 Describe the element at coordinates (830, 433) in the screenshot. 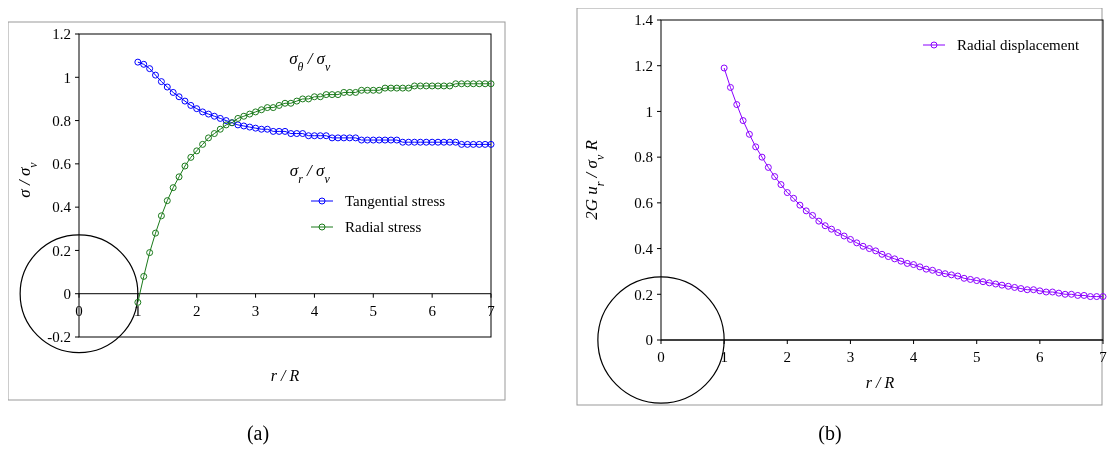

I see `text: (b)` at that location.